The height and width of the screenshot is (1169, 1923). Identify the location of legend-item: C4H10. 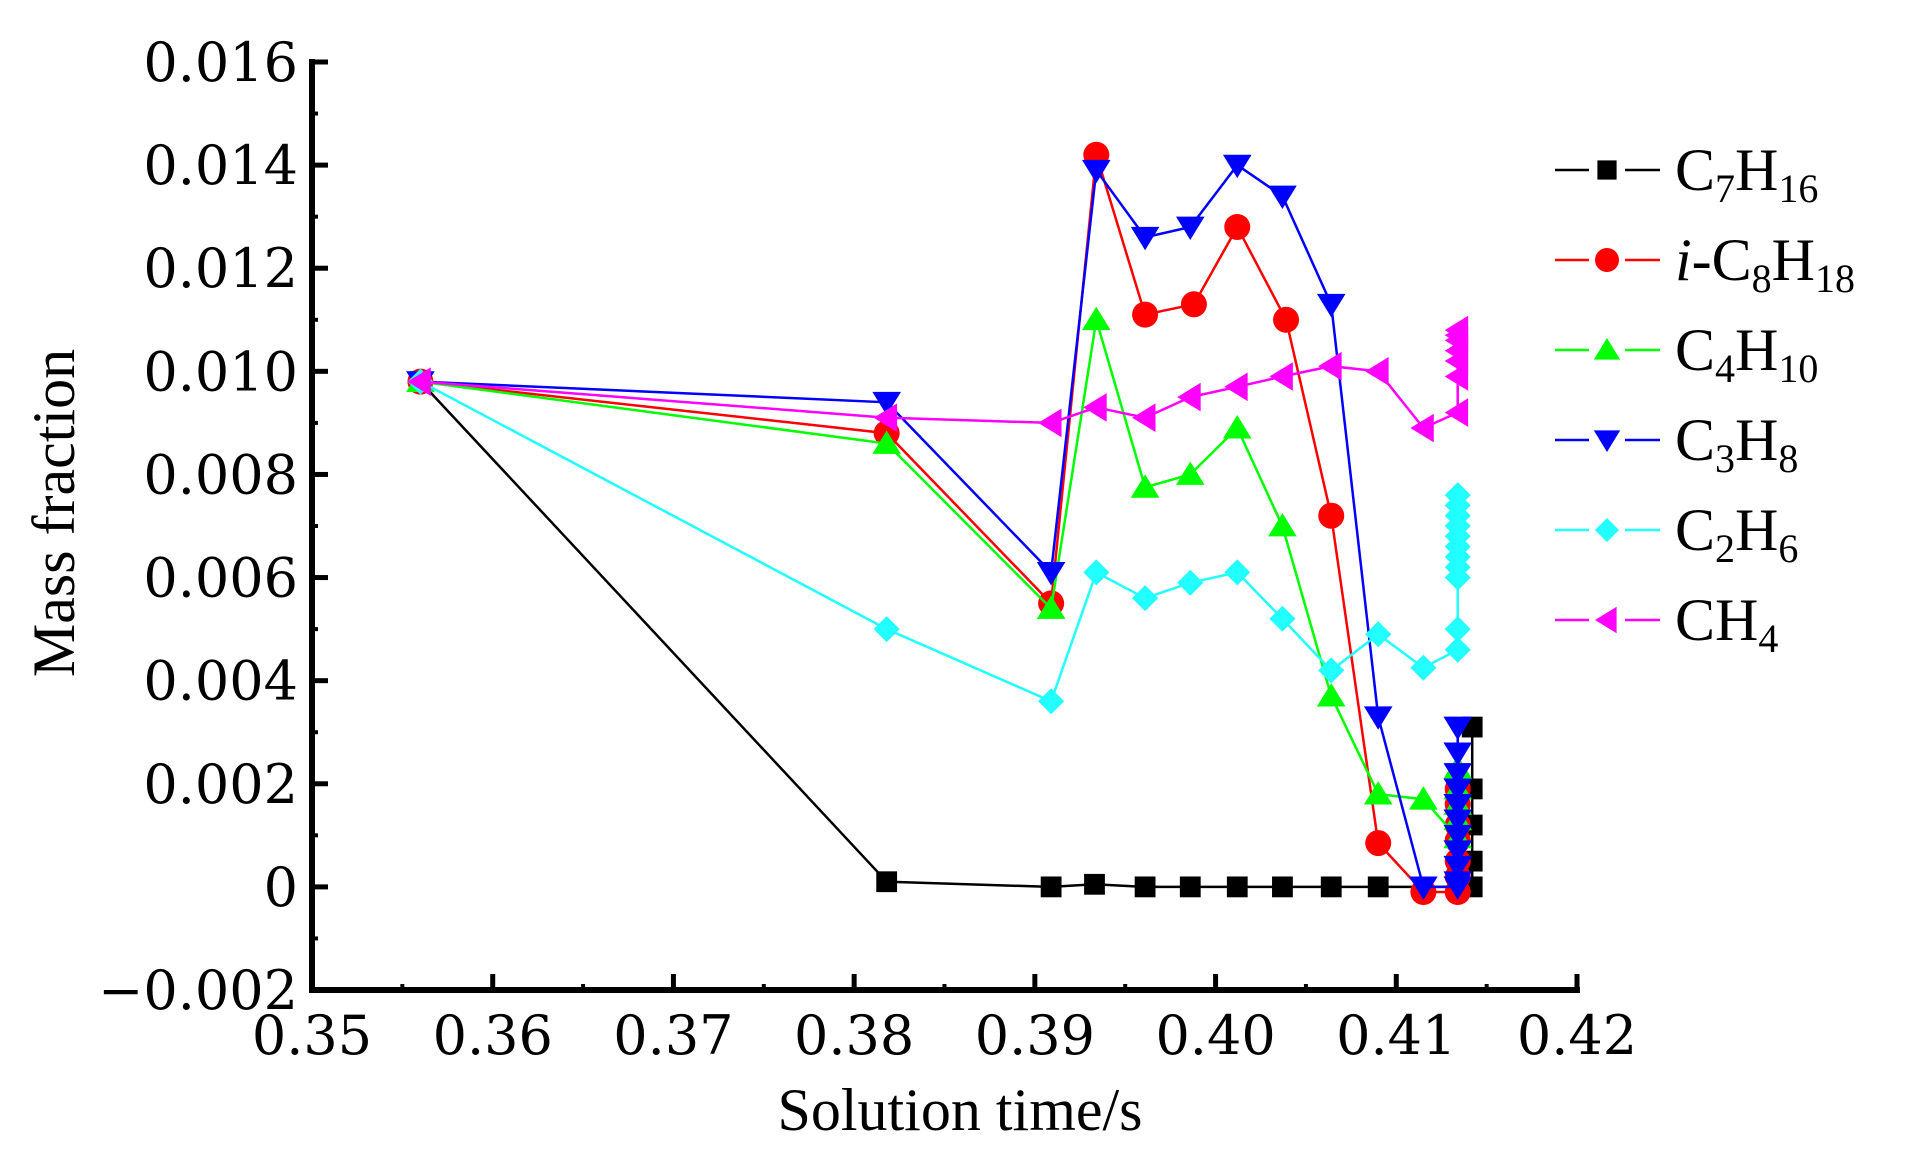
(1686, 354).